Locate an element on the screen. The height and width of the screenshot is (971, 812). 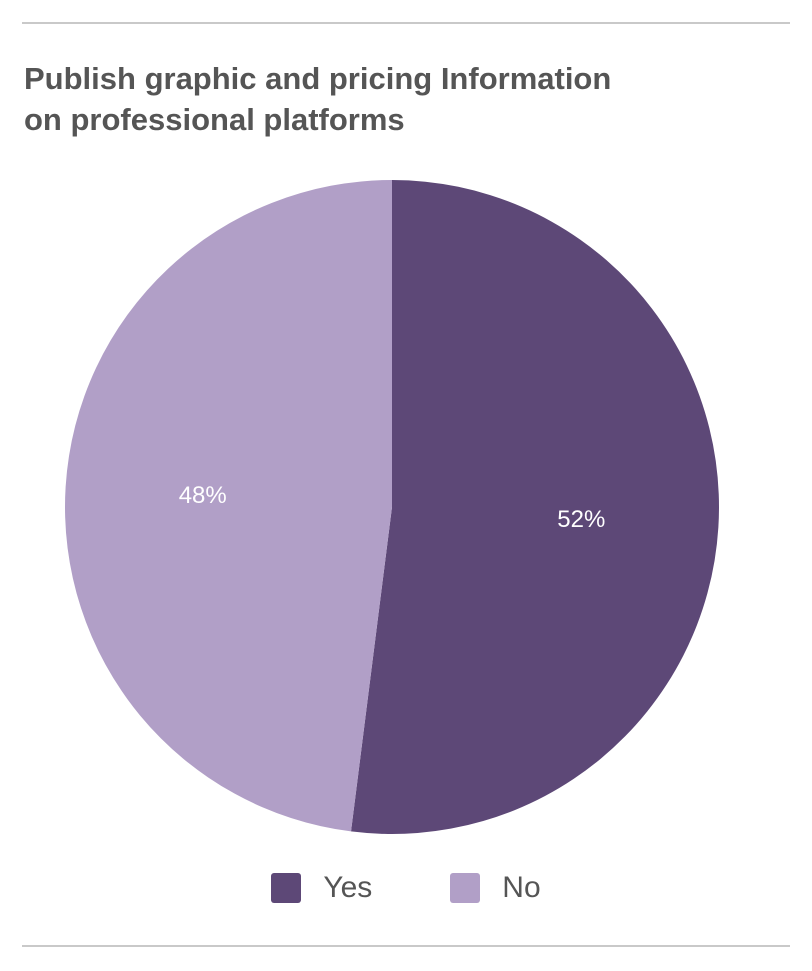
legend-label-no: No is located at coordinates (521, 887).